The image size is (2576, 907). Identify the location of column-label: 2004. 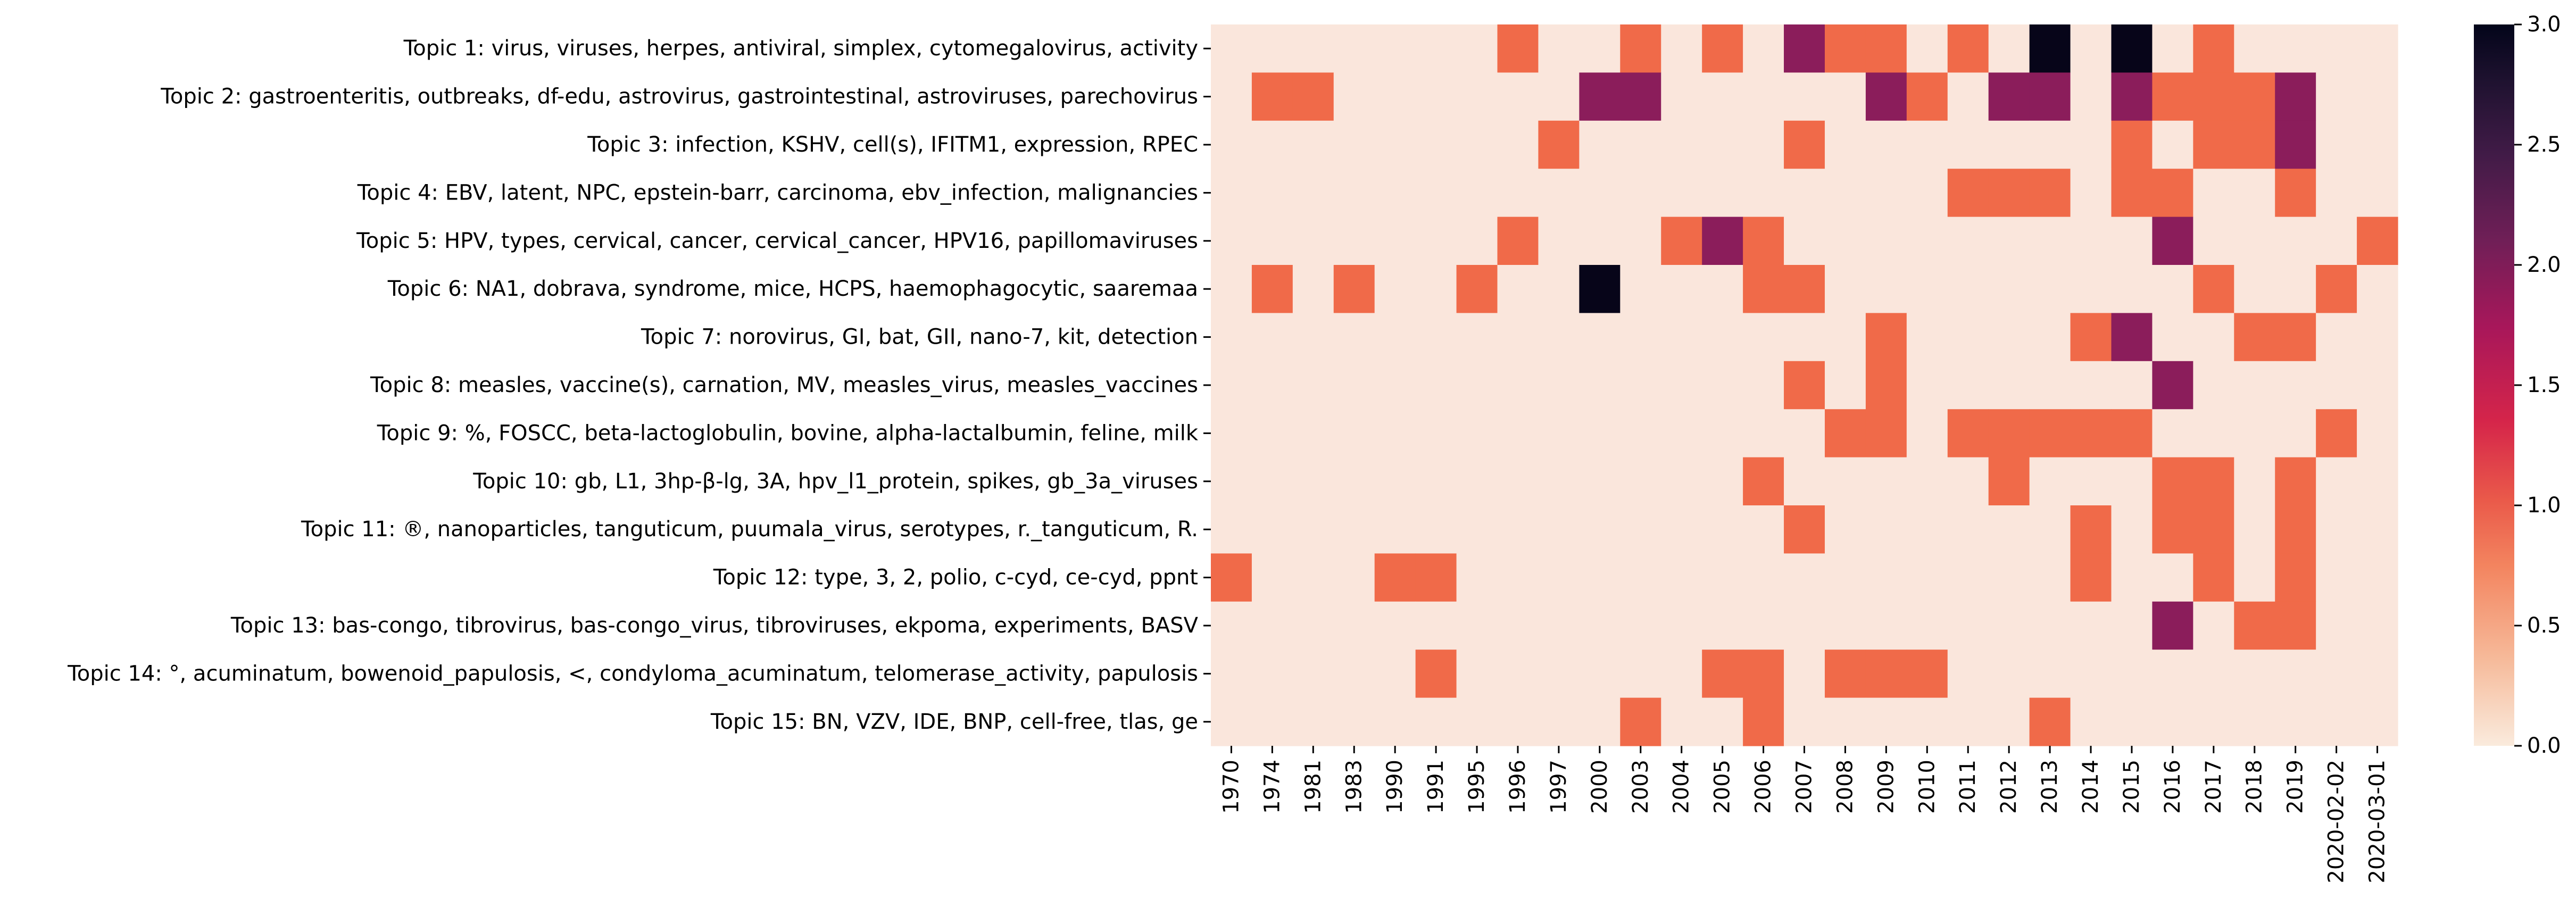
(1681, 787).